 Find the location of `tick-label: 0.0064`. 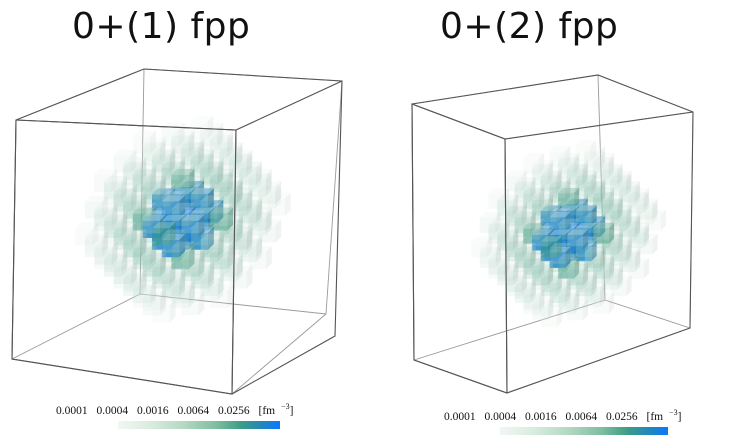

tick-label: 0.0064 is located at coordinates (581, 416).